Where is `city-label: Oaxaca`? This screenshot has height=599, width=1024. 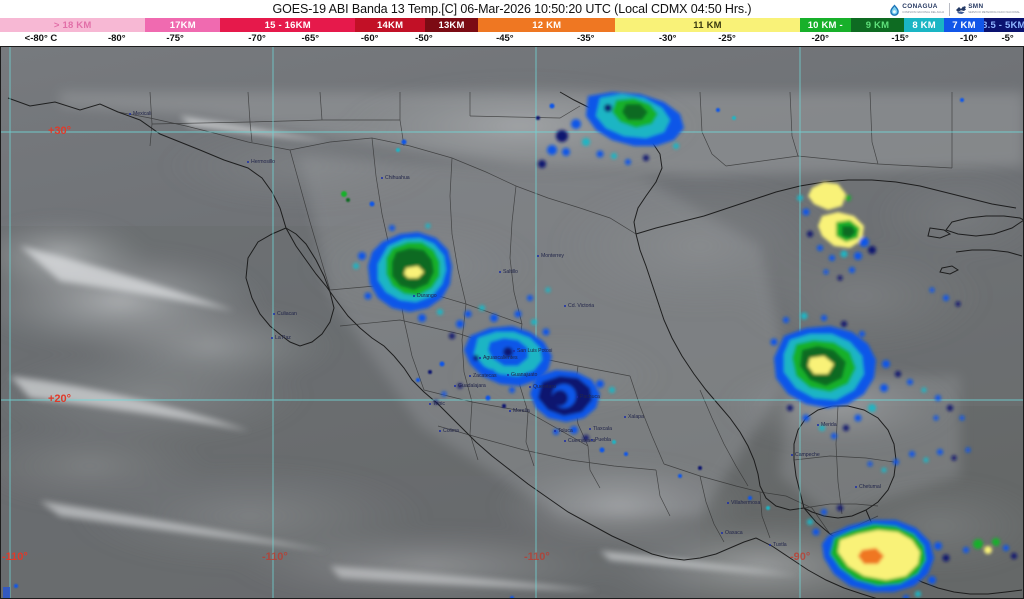
city-label: Oaxaca is located at coordinates (734, 533).